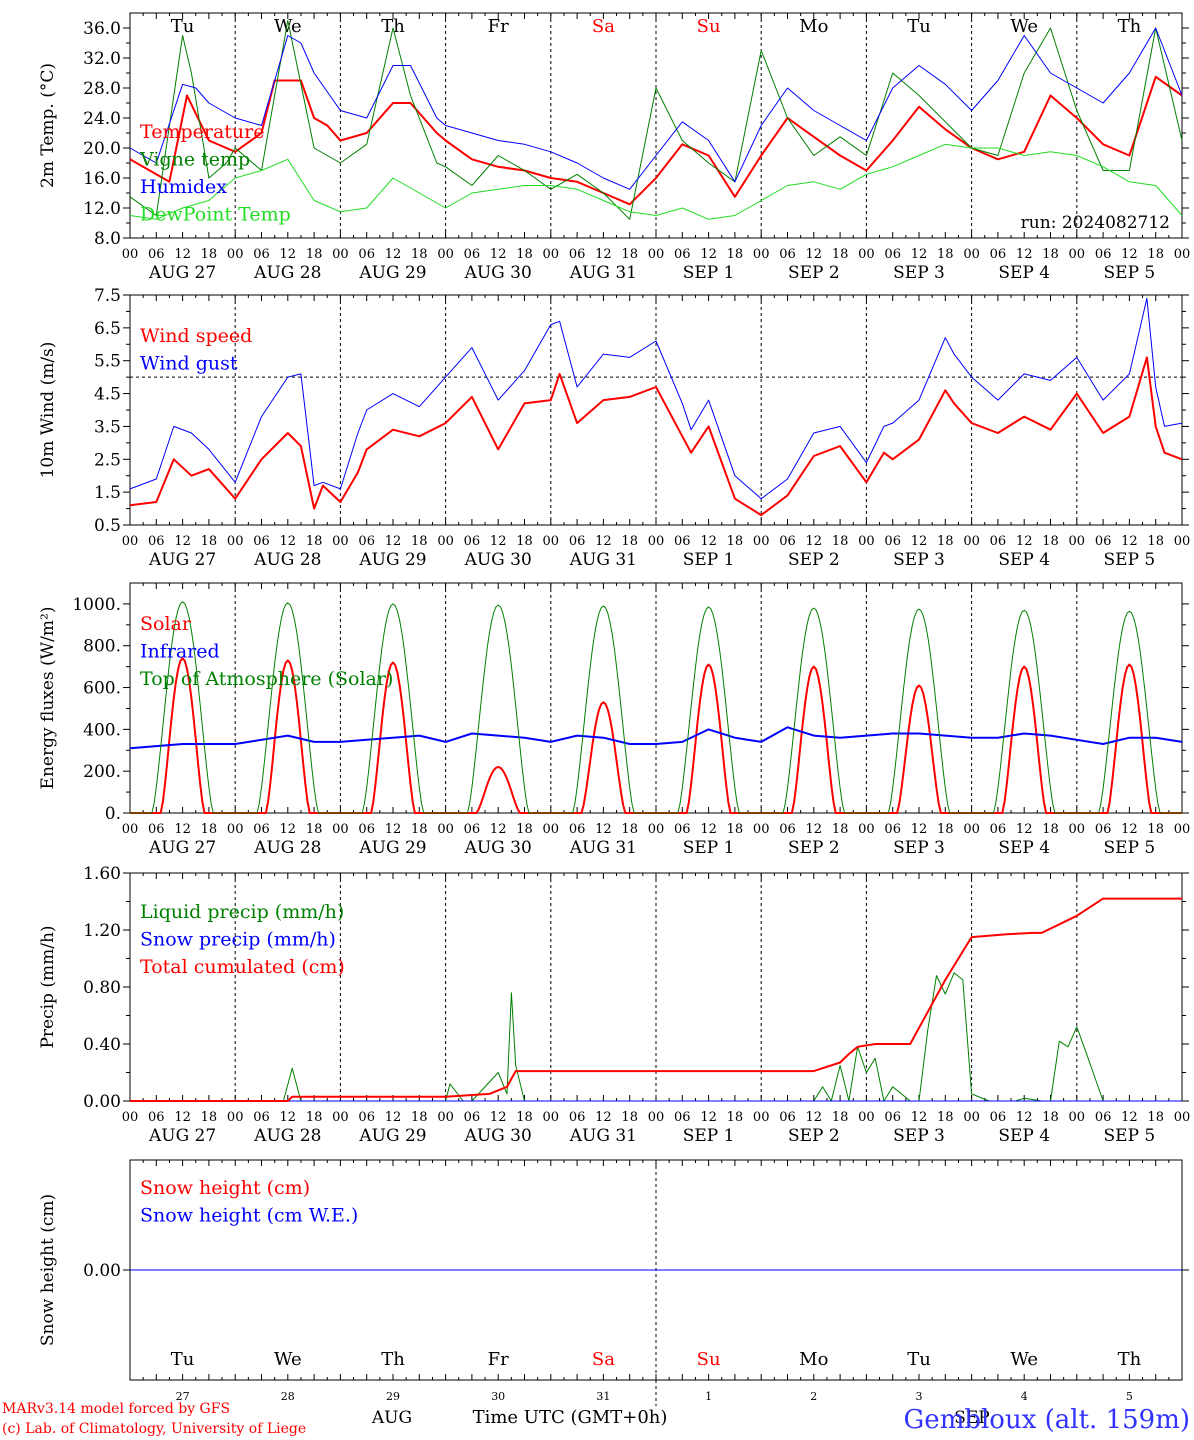 This screenshot has width=1194, height=1440. I want to click on station-location: Gembloux (alt. 159m), so click(1047, 1420).